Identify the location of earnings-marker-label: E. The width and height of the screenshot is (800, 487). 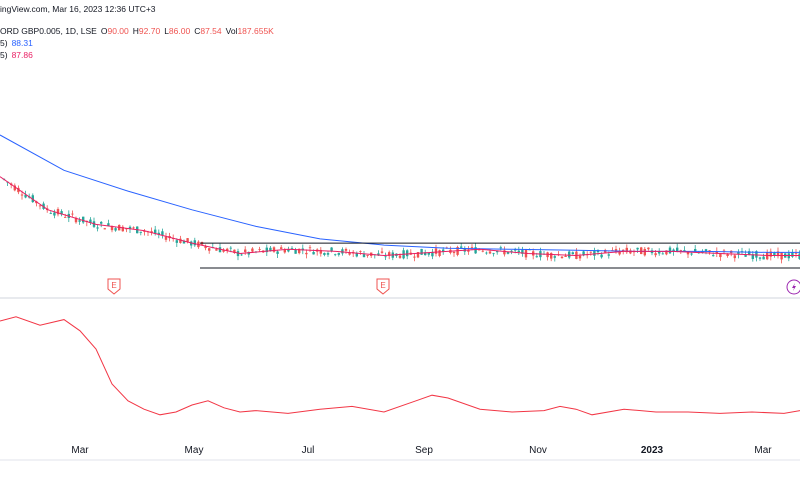
(113, 285).